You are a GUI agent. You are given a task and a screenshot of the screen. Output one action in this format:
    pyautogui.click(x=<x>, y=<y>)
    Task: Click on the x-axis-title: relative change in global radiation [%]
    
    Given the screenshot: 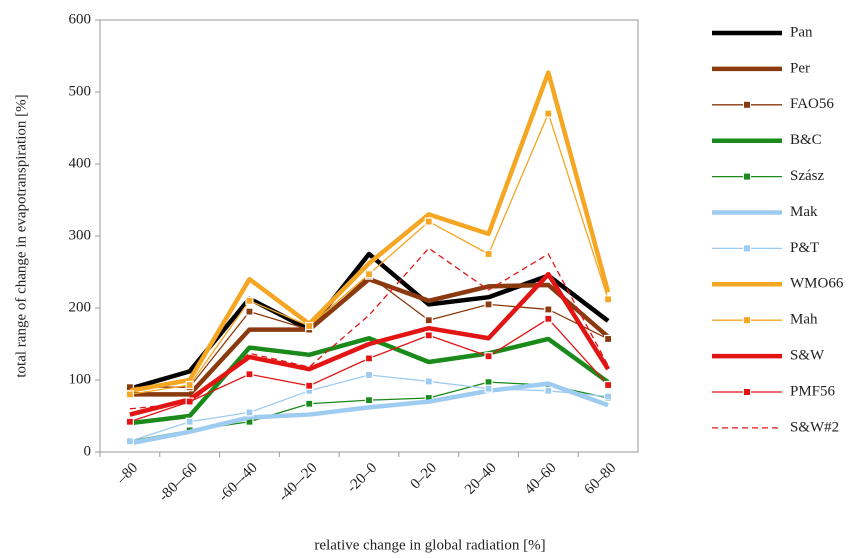 What is the action you would take?
    pyautogui.click(x=429, y=545)
    